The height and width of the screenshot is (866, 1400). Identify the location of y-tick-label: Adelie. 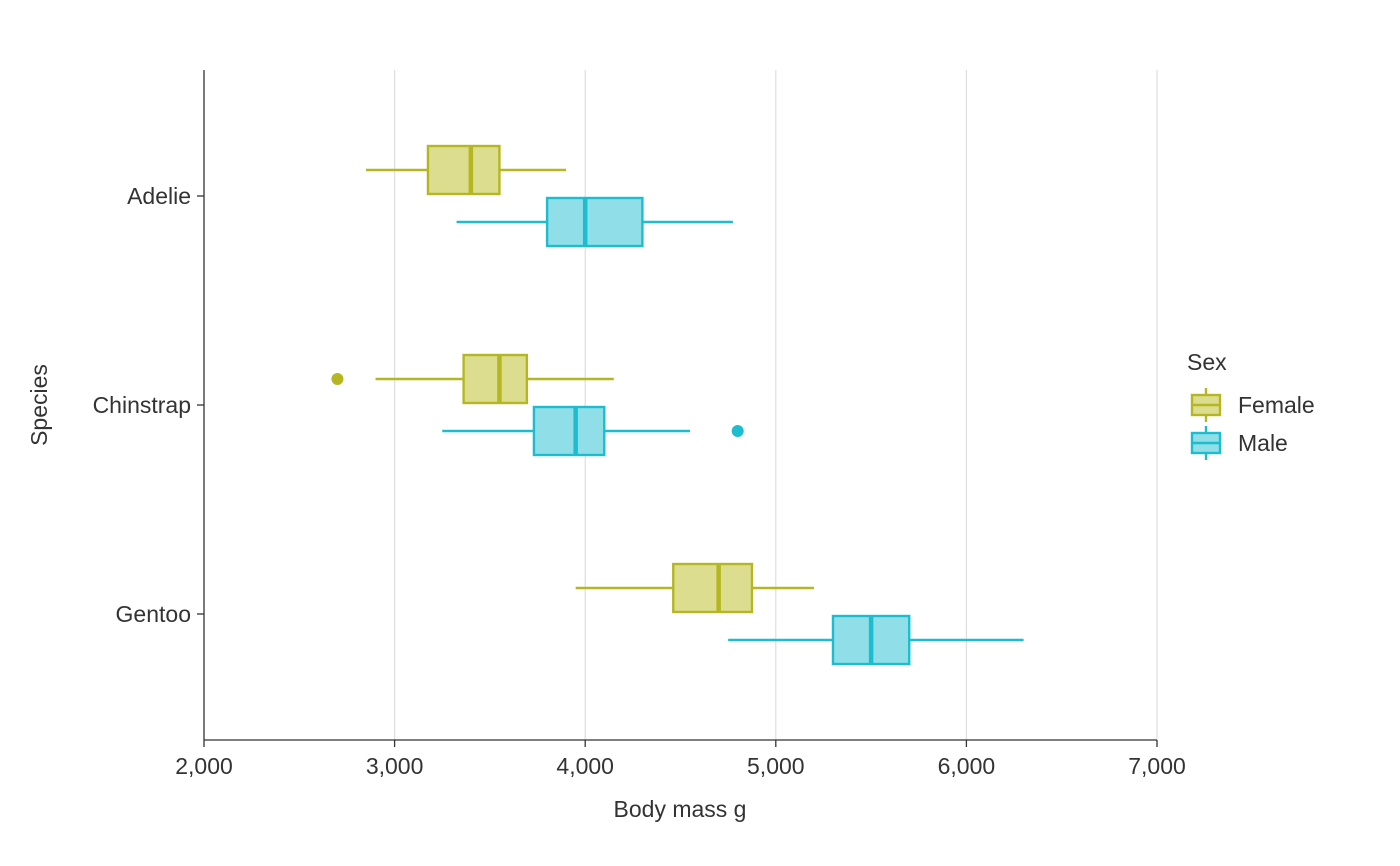
(159, 196).